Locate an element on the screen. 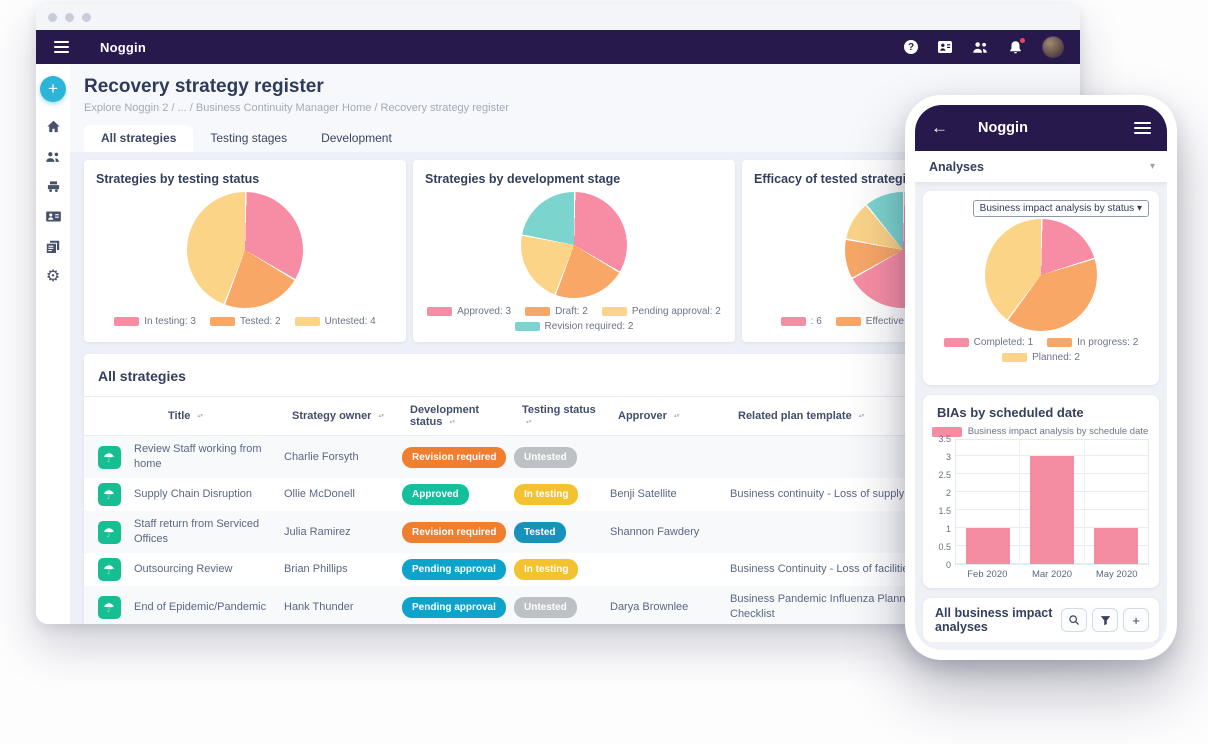 The width and height of the screenshot is (1208, 744). status-badge: Tested is located at coordinates (540, 532).